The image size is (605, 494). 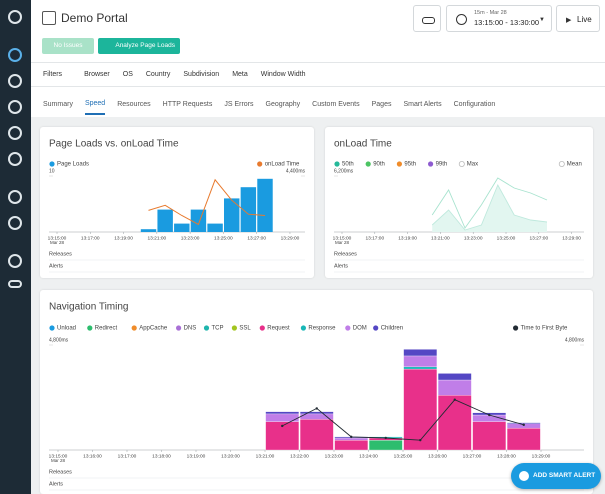 I want to click on divider, so click(x=318, y=86).